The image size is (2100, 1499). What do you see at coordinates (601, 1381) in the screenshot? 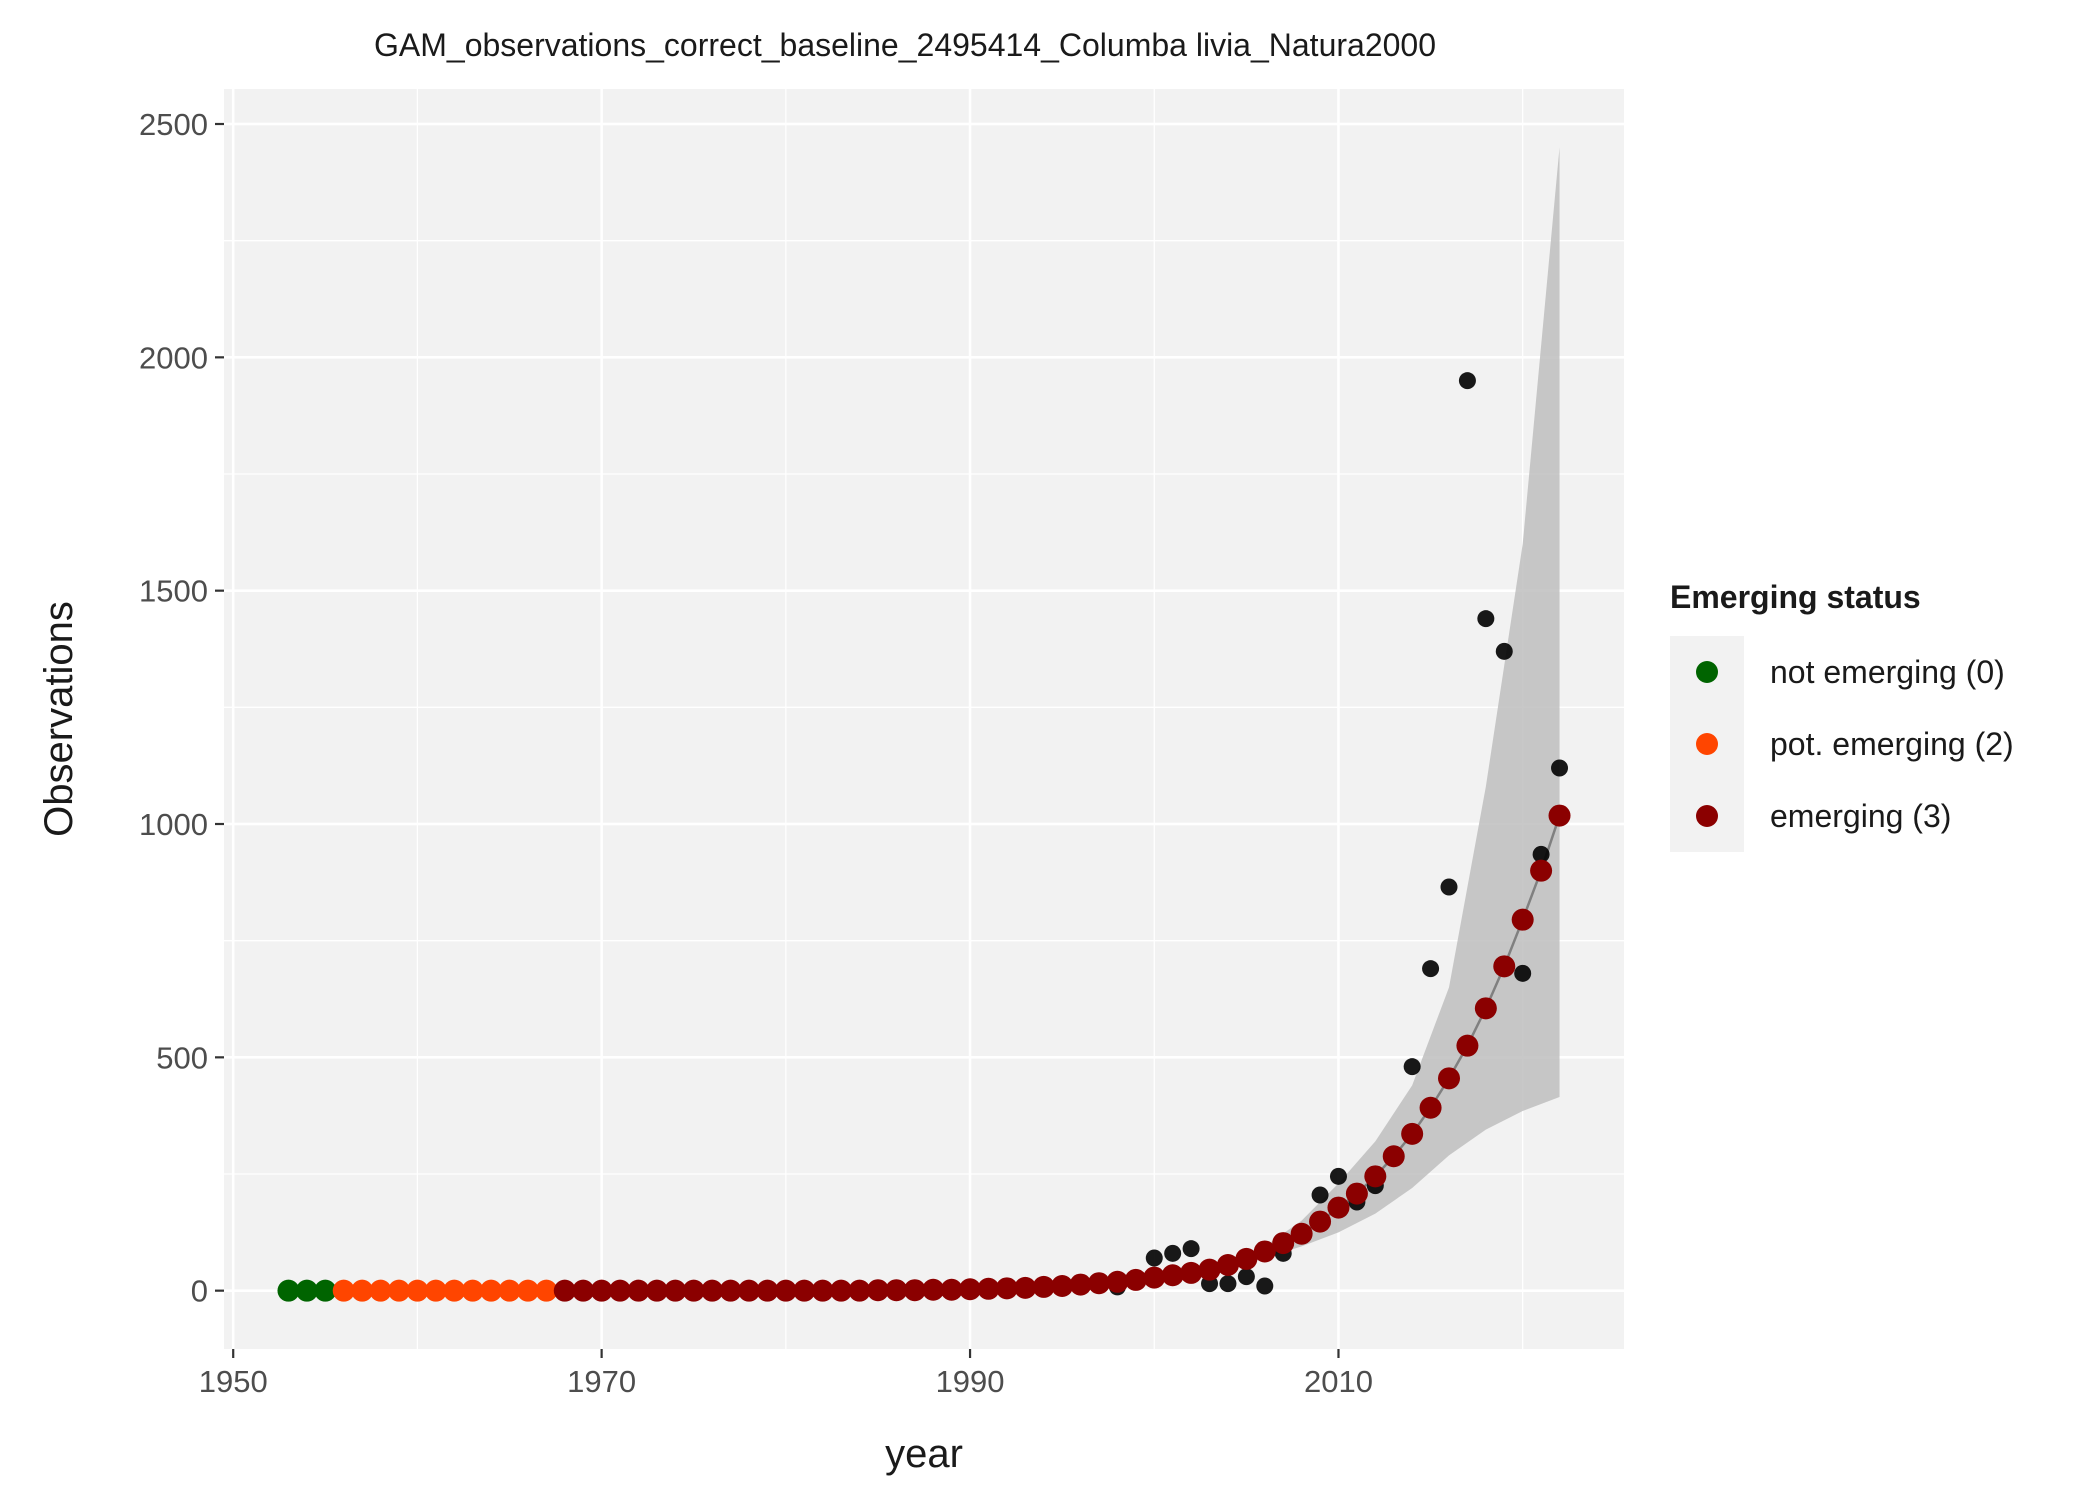
I see `x-tick-label: 1970` at bounding box center [601, 1381].